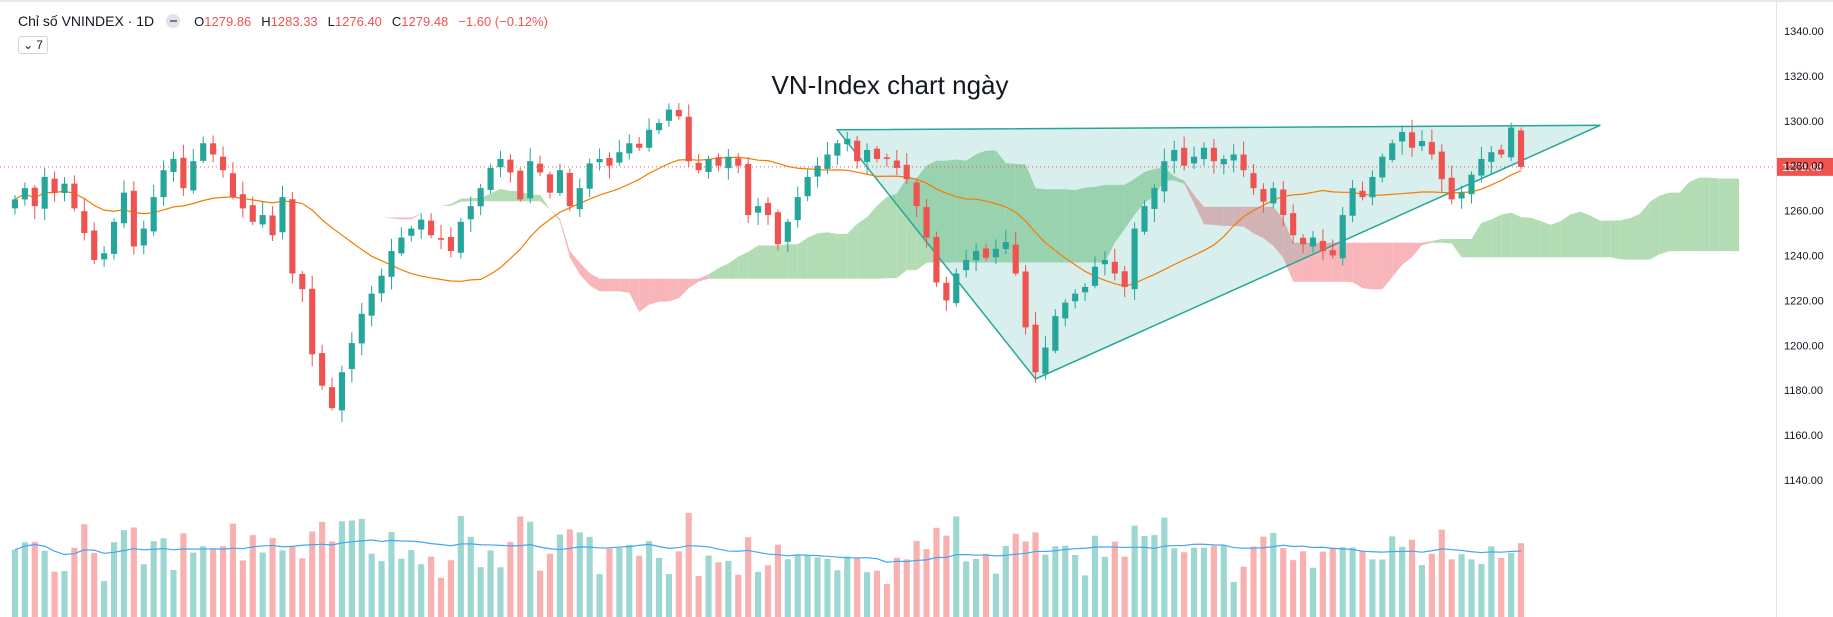 This screenshot has height=617, width=1833. What do you see at coordinates (173, 21) in the screenshot?
I see `legend-menu-icon` at bounding box center [173, 21].